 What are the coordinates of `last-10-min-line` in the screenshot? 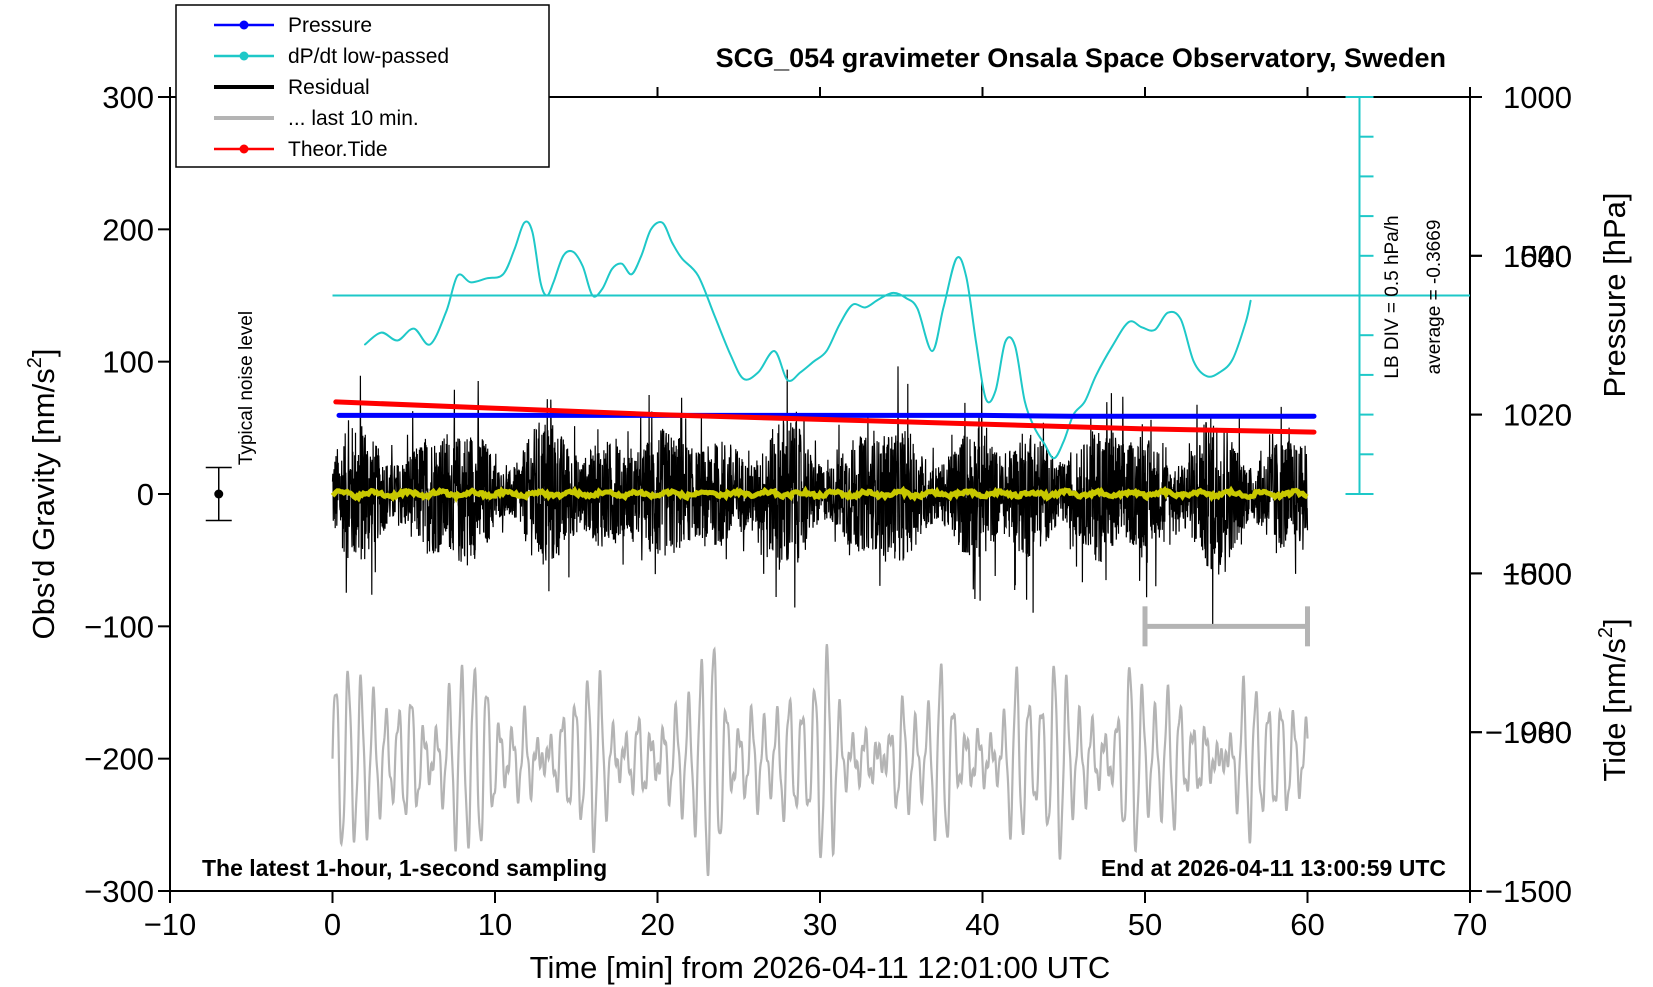 It's located at (820, 760).